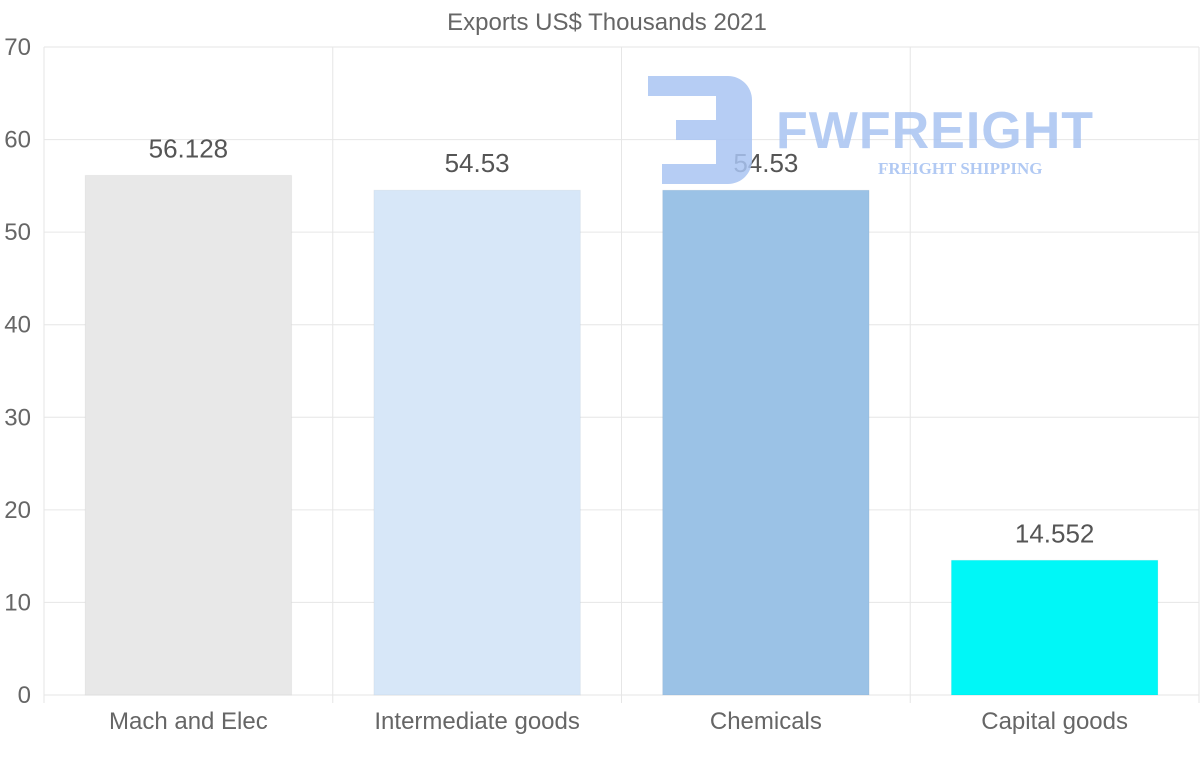 This screenshot has width=1200, height=763. Describe the element at coordinates (17, 510) in the screenshot. I see `y-tick-label: 20` at that location.